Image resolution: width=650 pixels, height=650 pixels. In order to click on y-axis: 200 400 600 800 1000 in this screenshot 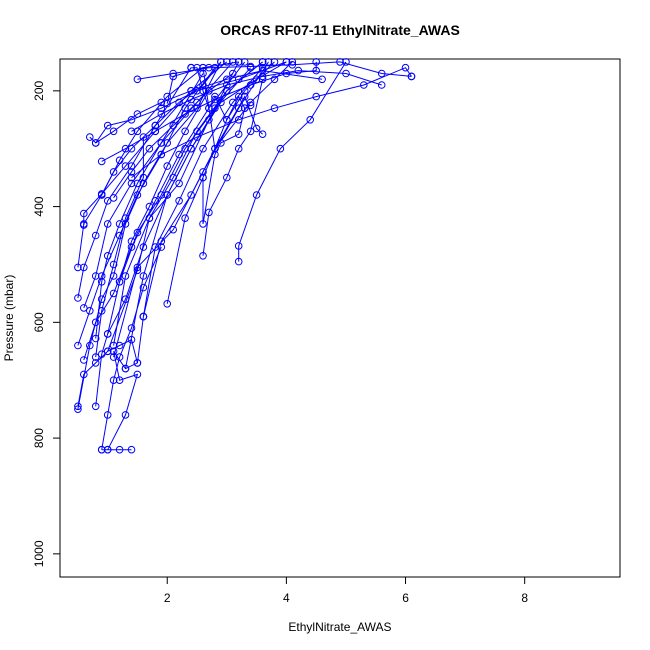, I will do `click(46, 324)`.